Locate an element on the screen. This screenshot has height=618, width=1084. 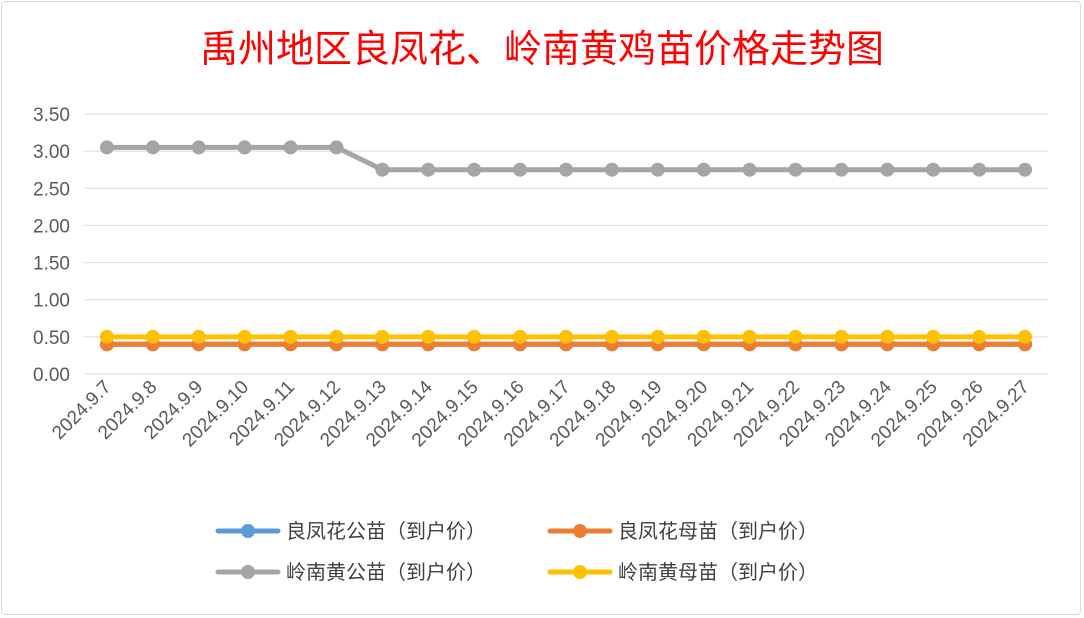
y-tick-label: 3.00 is located at coordinates (51, 152).